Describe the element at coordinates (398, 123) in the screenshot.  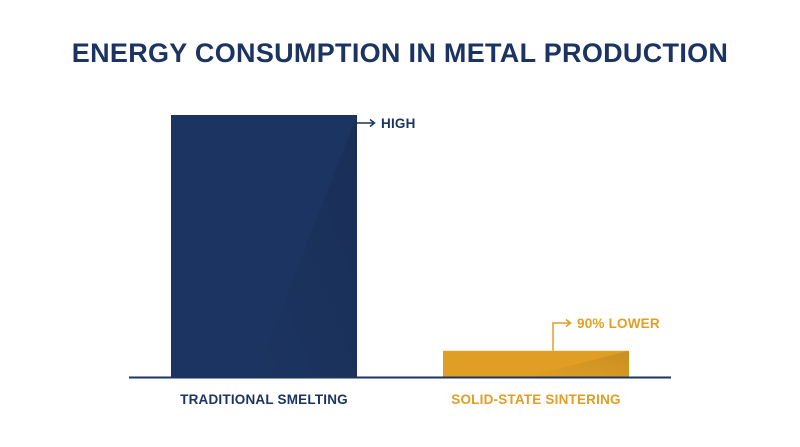
I see `annotation-label: HIGH` at that location.